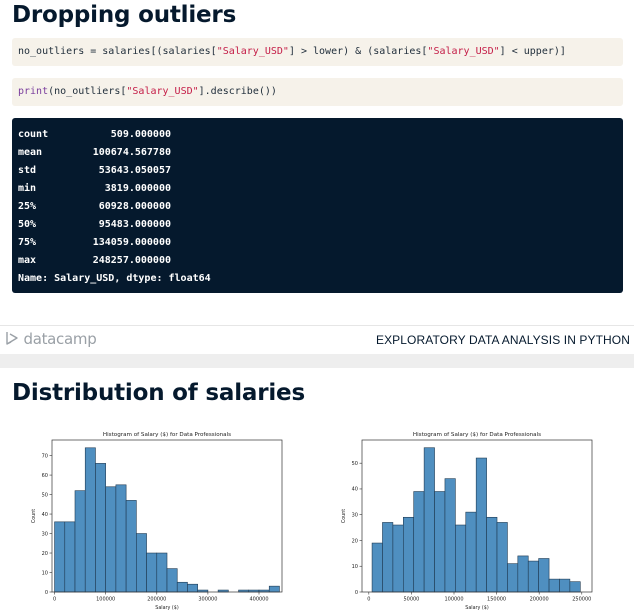 The image size is (634, 616). Describe the element at coordinates (317, 189) in the screenshot. I see `output-row: min 3819.000000` at that location.